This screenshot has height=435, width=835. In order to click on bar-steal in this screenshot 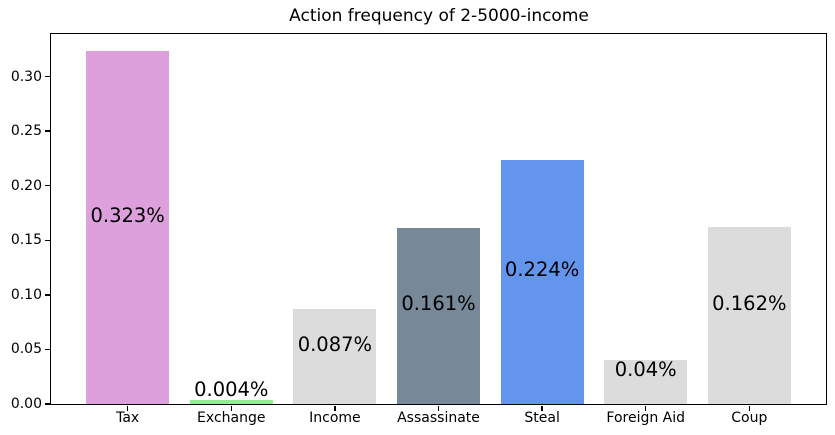, I will do `click(542, 281)`.